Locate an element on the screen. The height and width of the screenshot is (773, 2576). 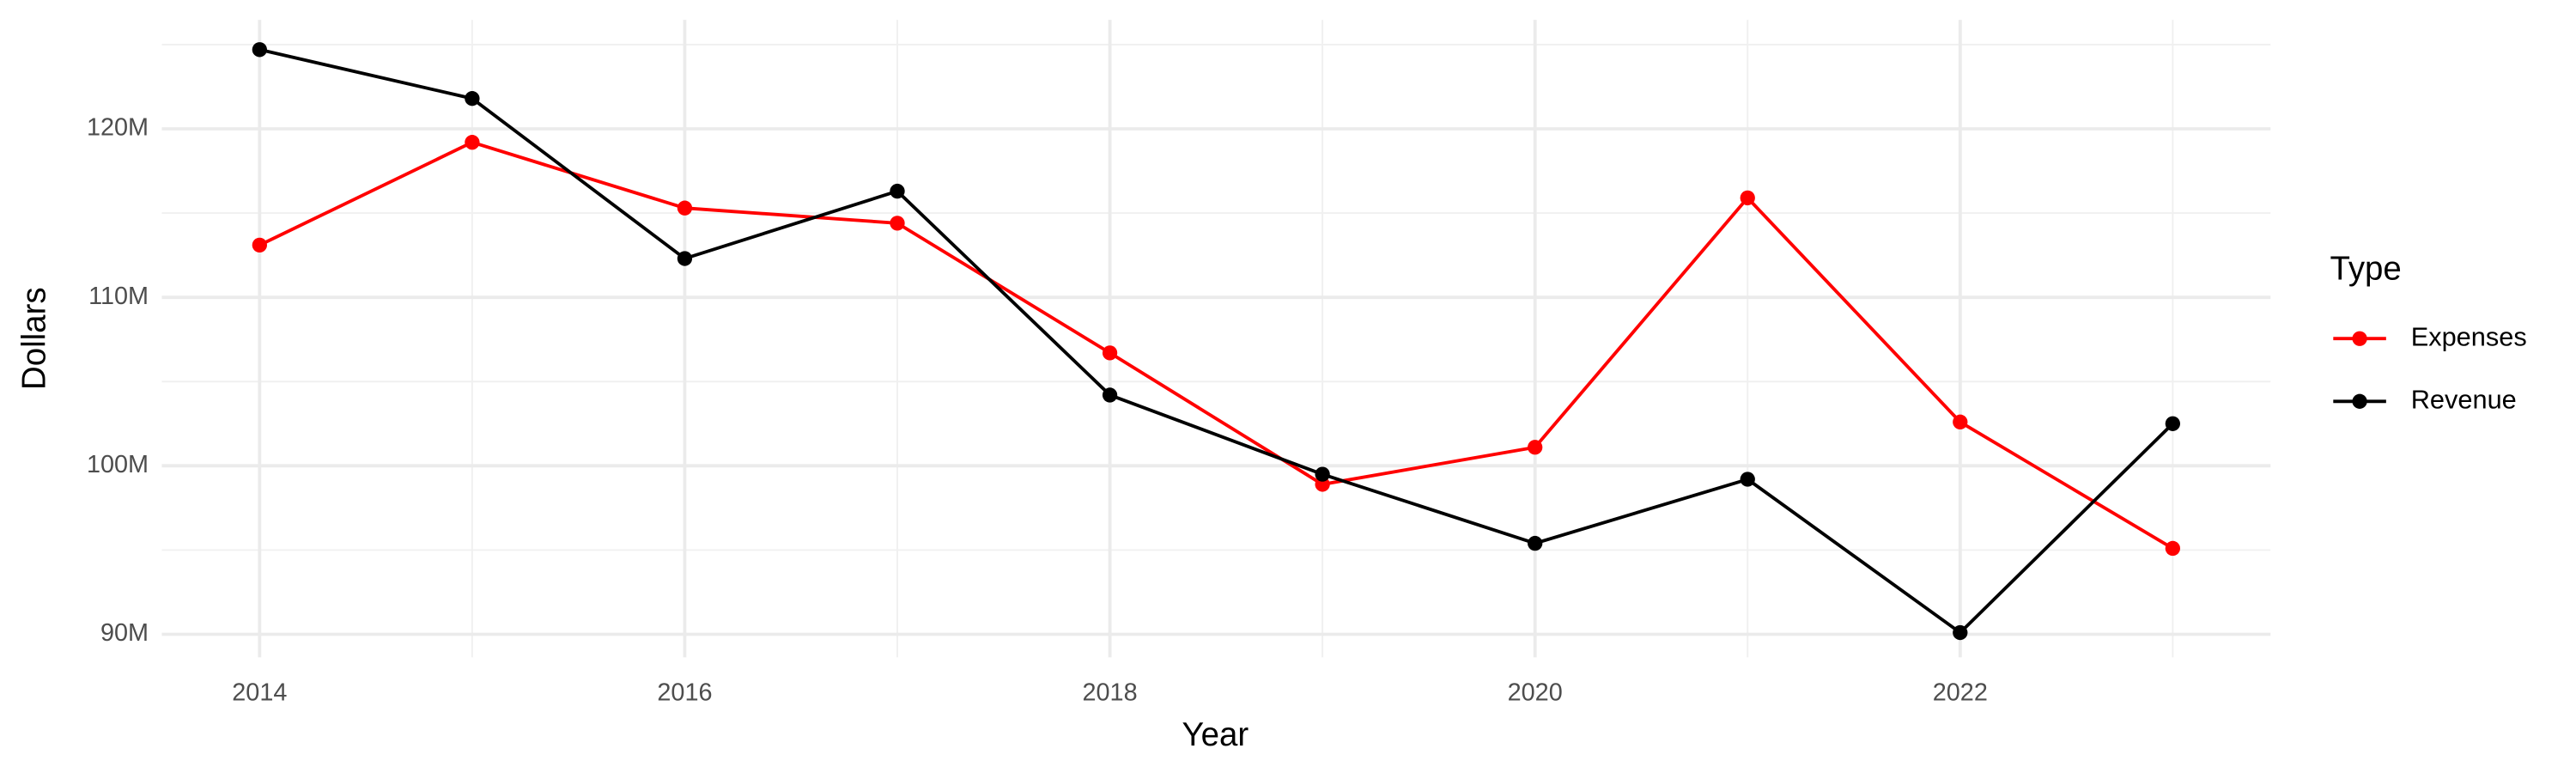
y-tick-label: 110M is located at coordinates (118, 296).